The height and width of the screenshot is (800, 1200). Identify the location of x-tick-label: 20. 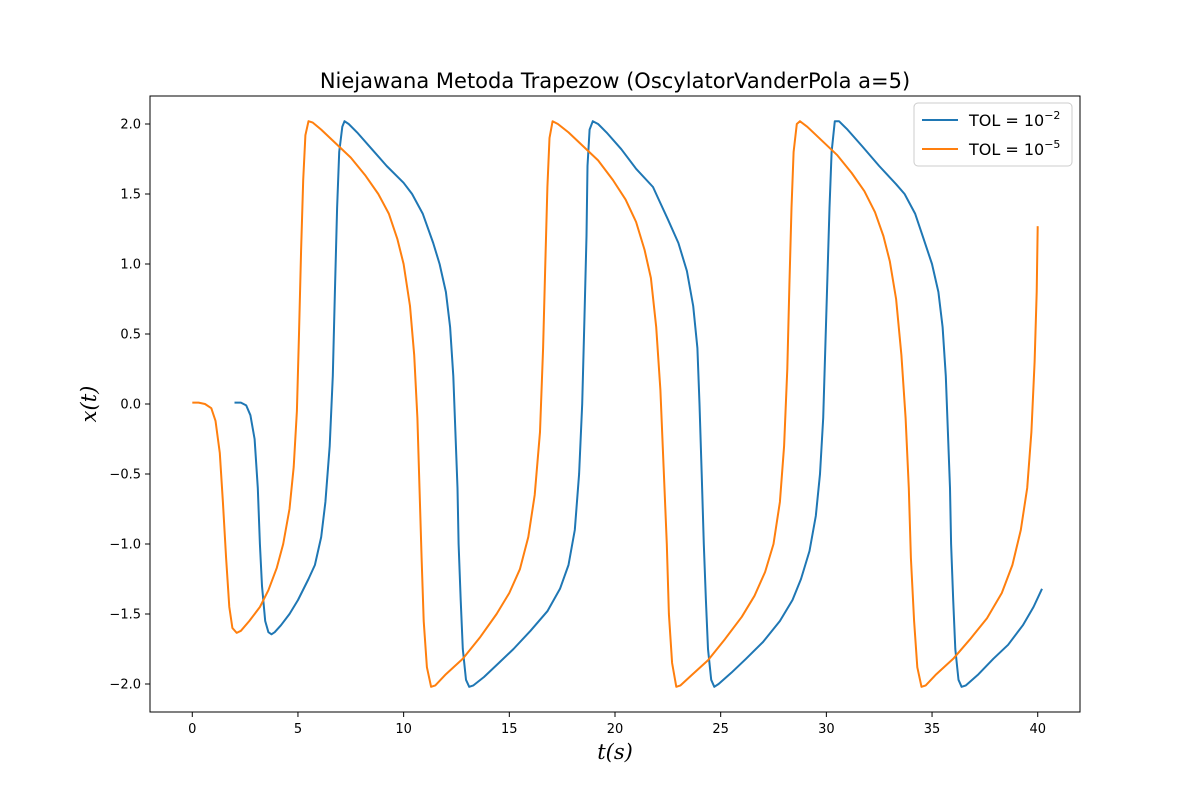
(615, 729).